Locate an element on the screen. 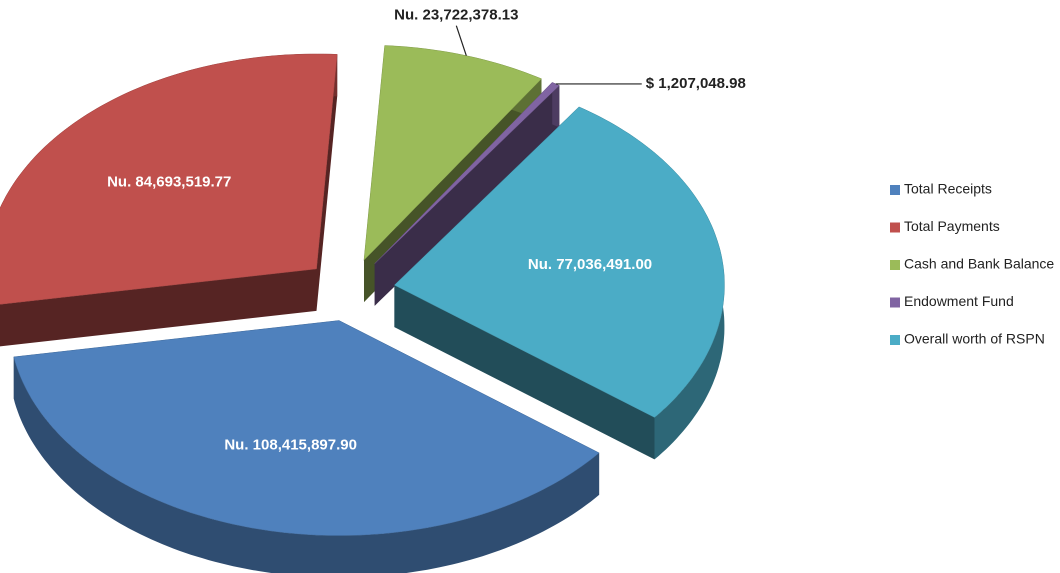 The image size is (1060, 573). data-label: Nu. 84,693,519.77 is located at coordinates (169, 182).